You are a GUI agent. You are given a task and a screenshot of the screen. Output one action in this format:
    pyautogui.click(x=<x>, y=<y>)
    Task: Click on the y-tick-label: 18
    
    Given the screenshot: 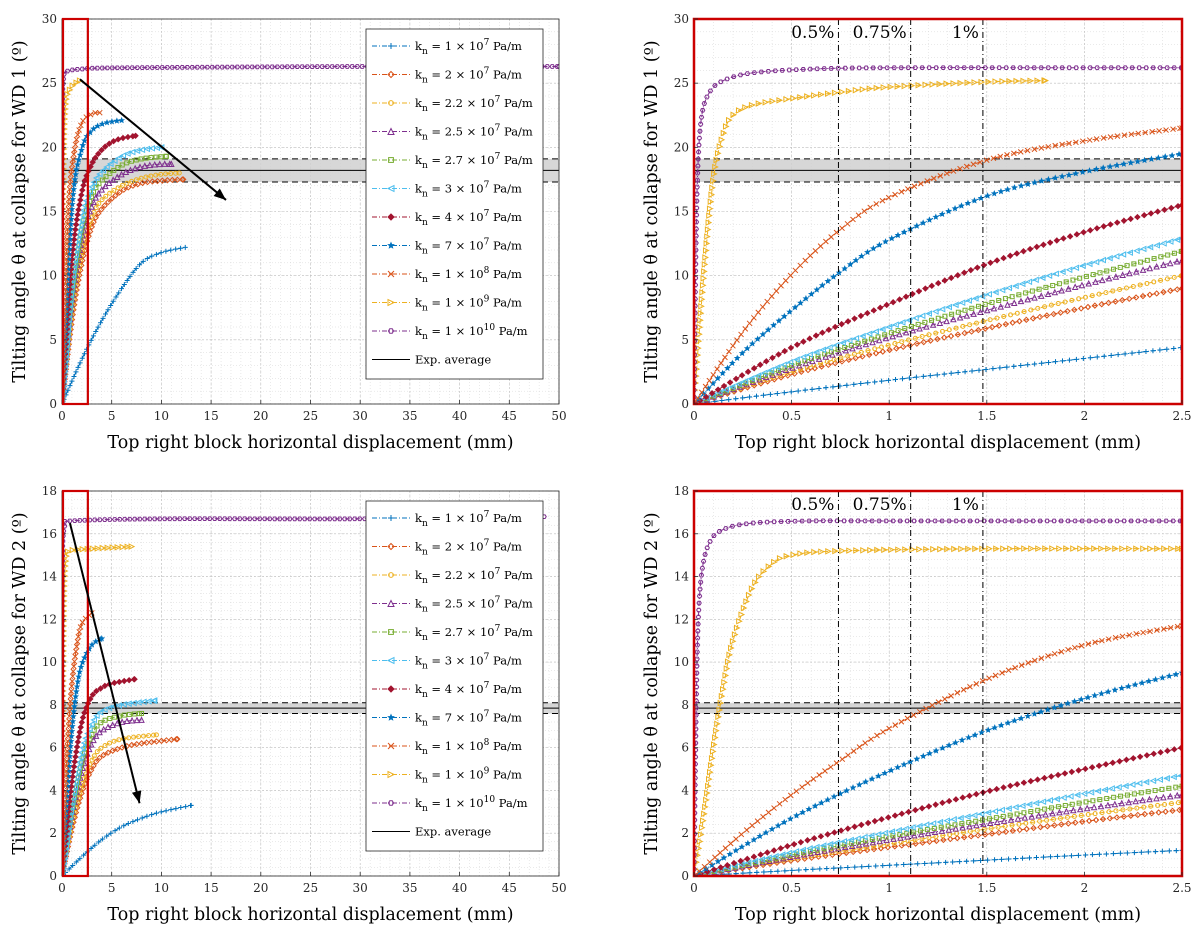 What is the action you would take?
    pyautogui.click(x=49, y=491)
    